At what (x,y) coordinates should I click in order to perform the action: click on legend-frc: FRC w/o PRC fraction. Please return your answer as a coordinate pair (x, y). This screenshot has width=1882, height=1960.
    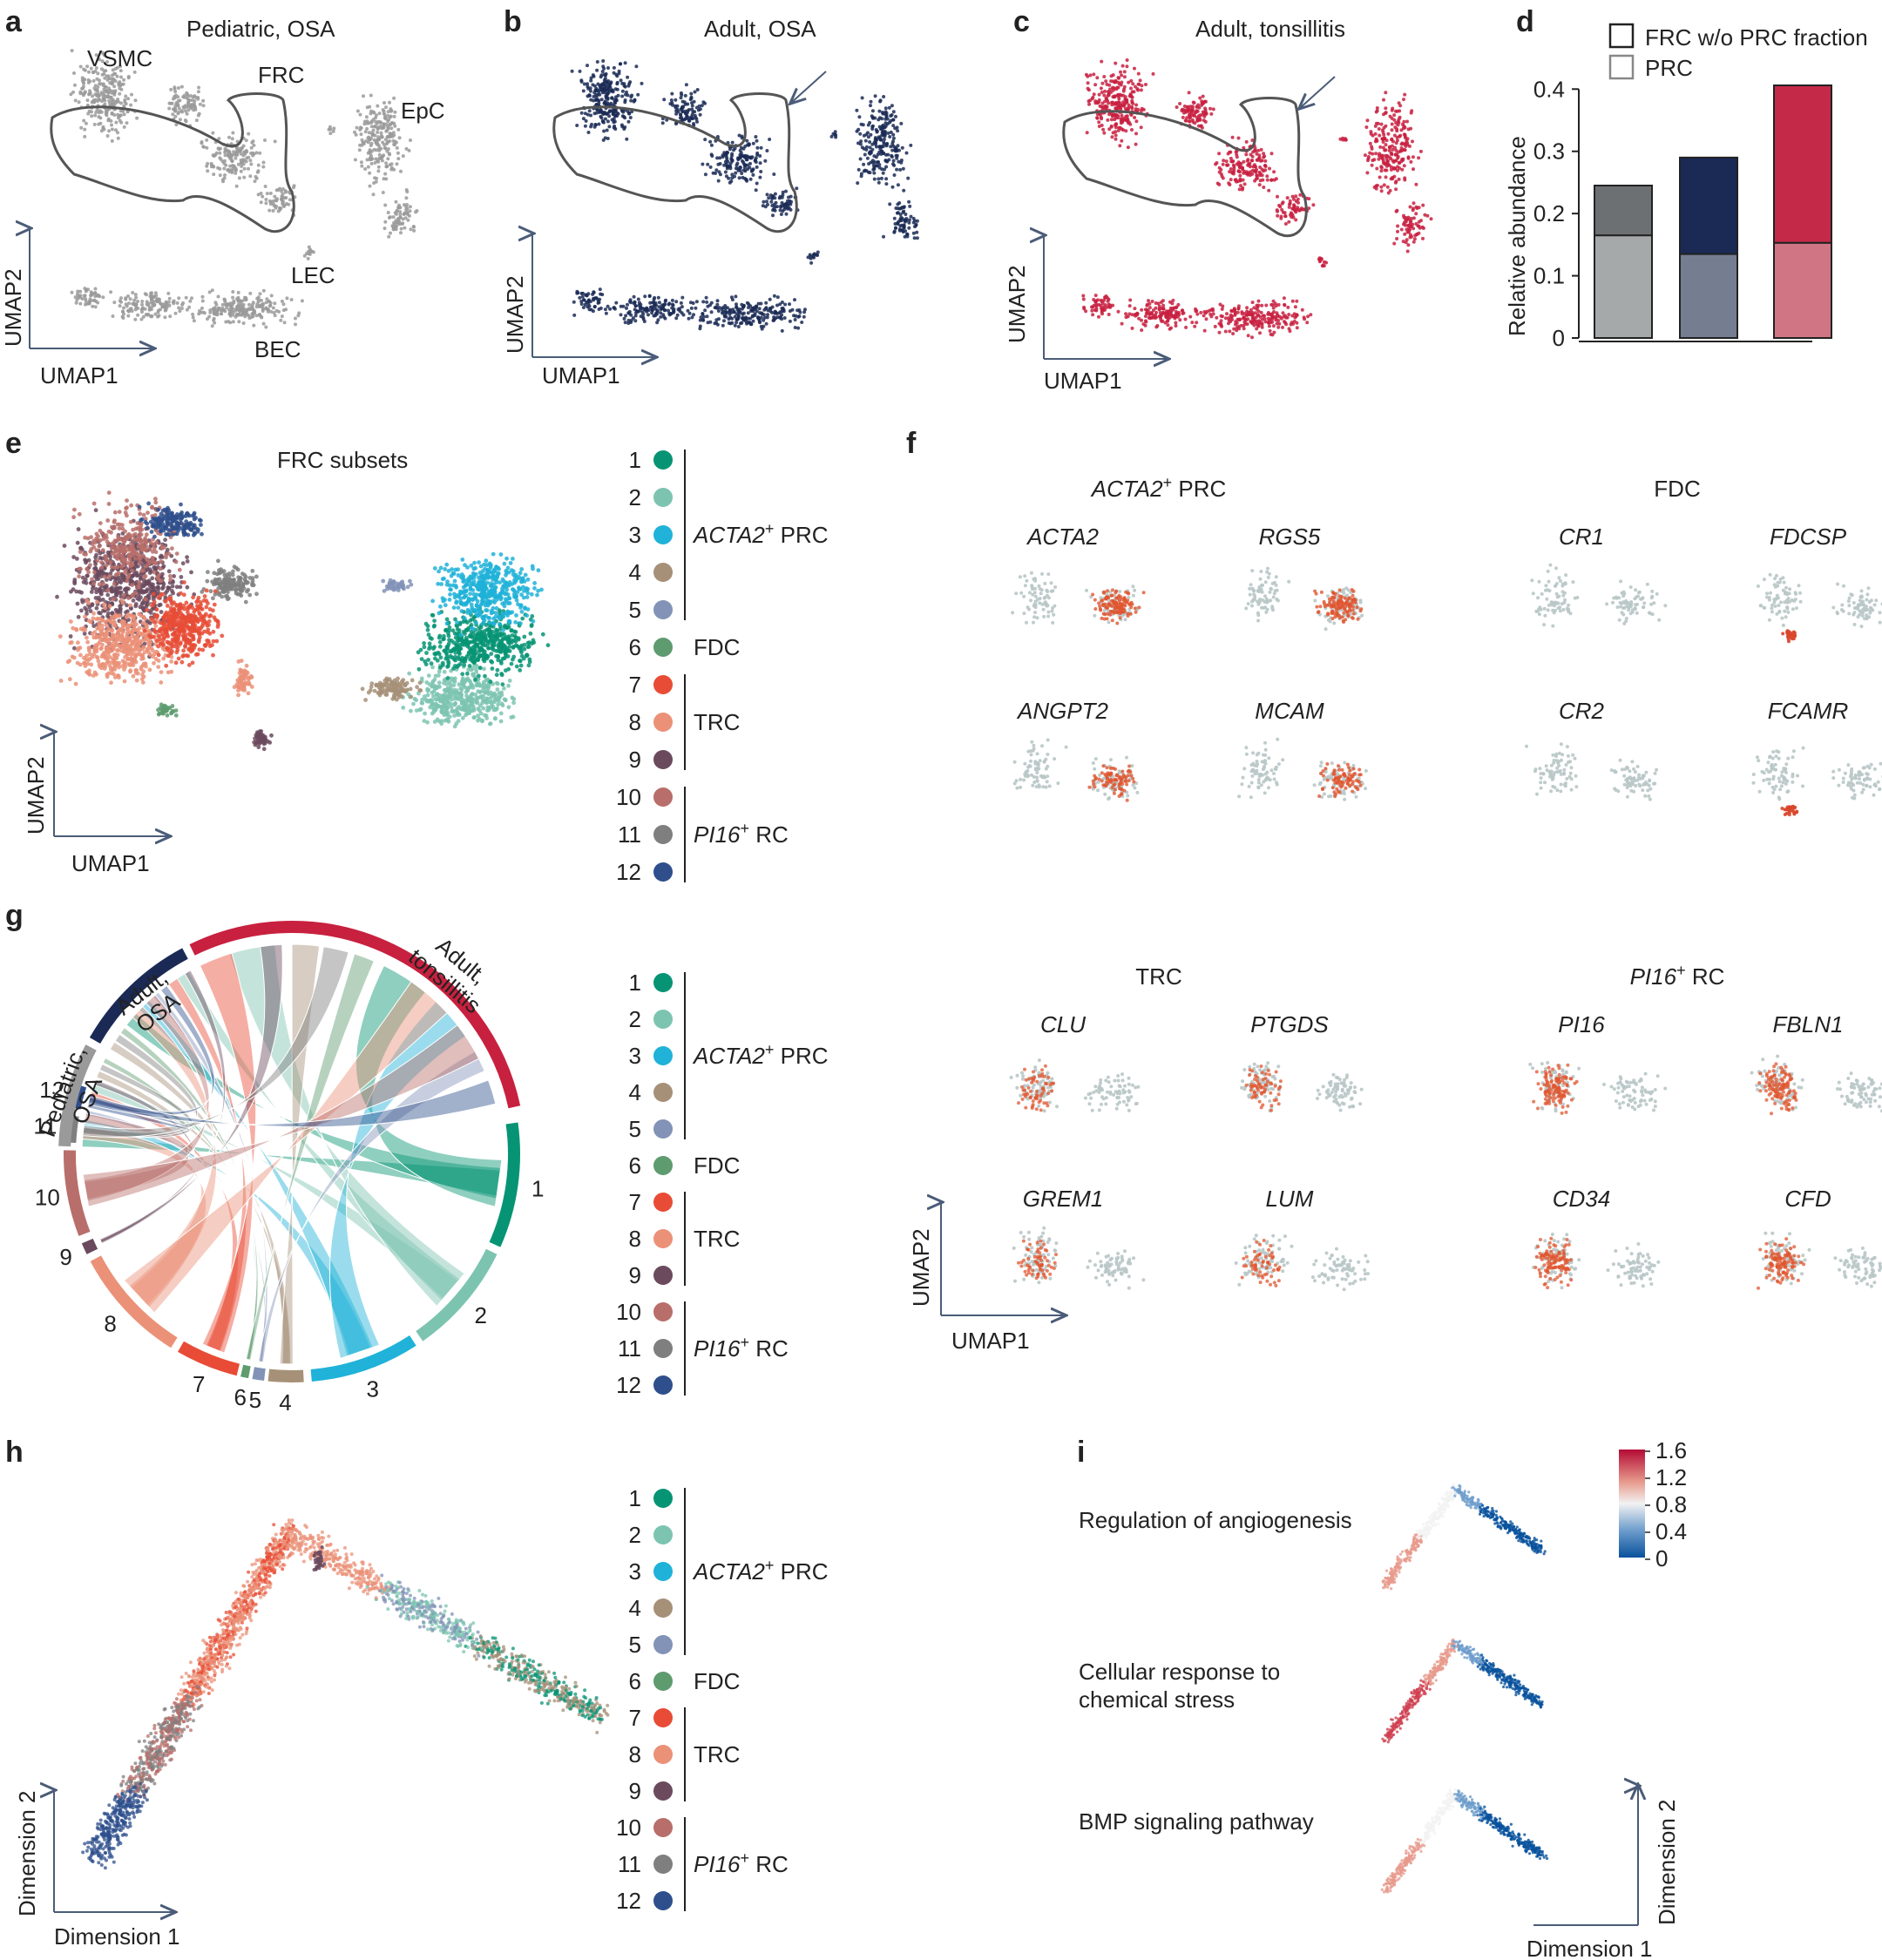
    Looking at the image, I should click on (1756, 37).